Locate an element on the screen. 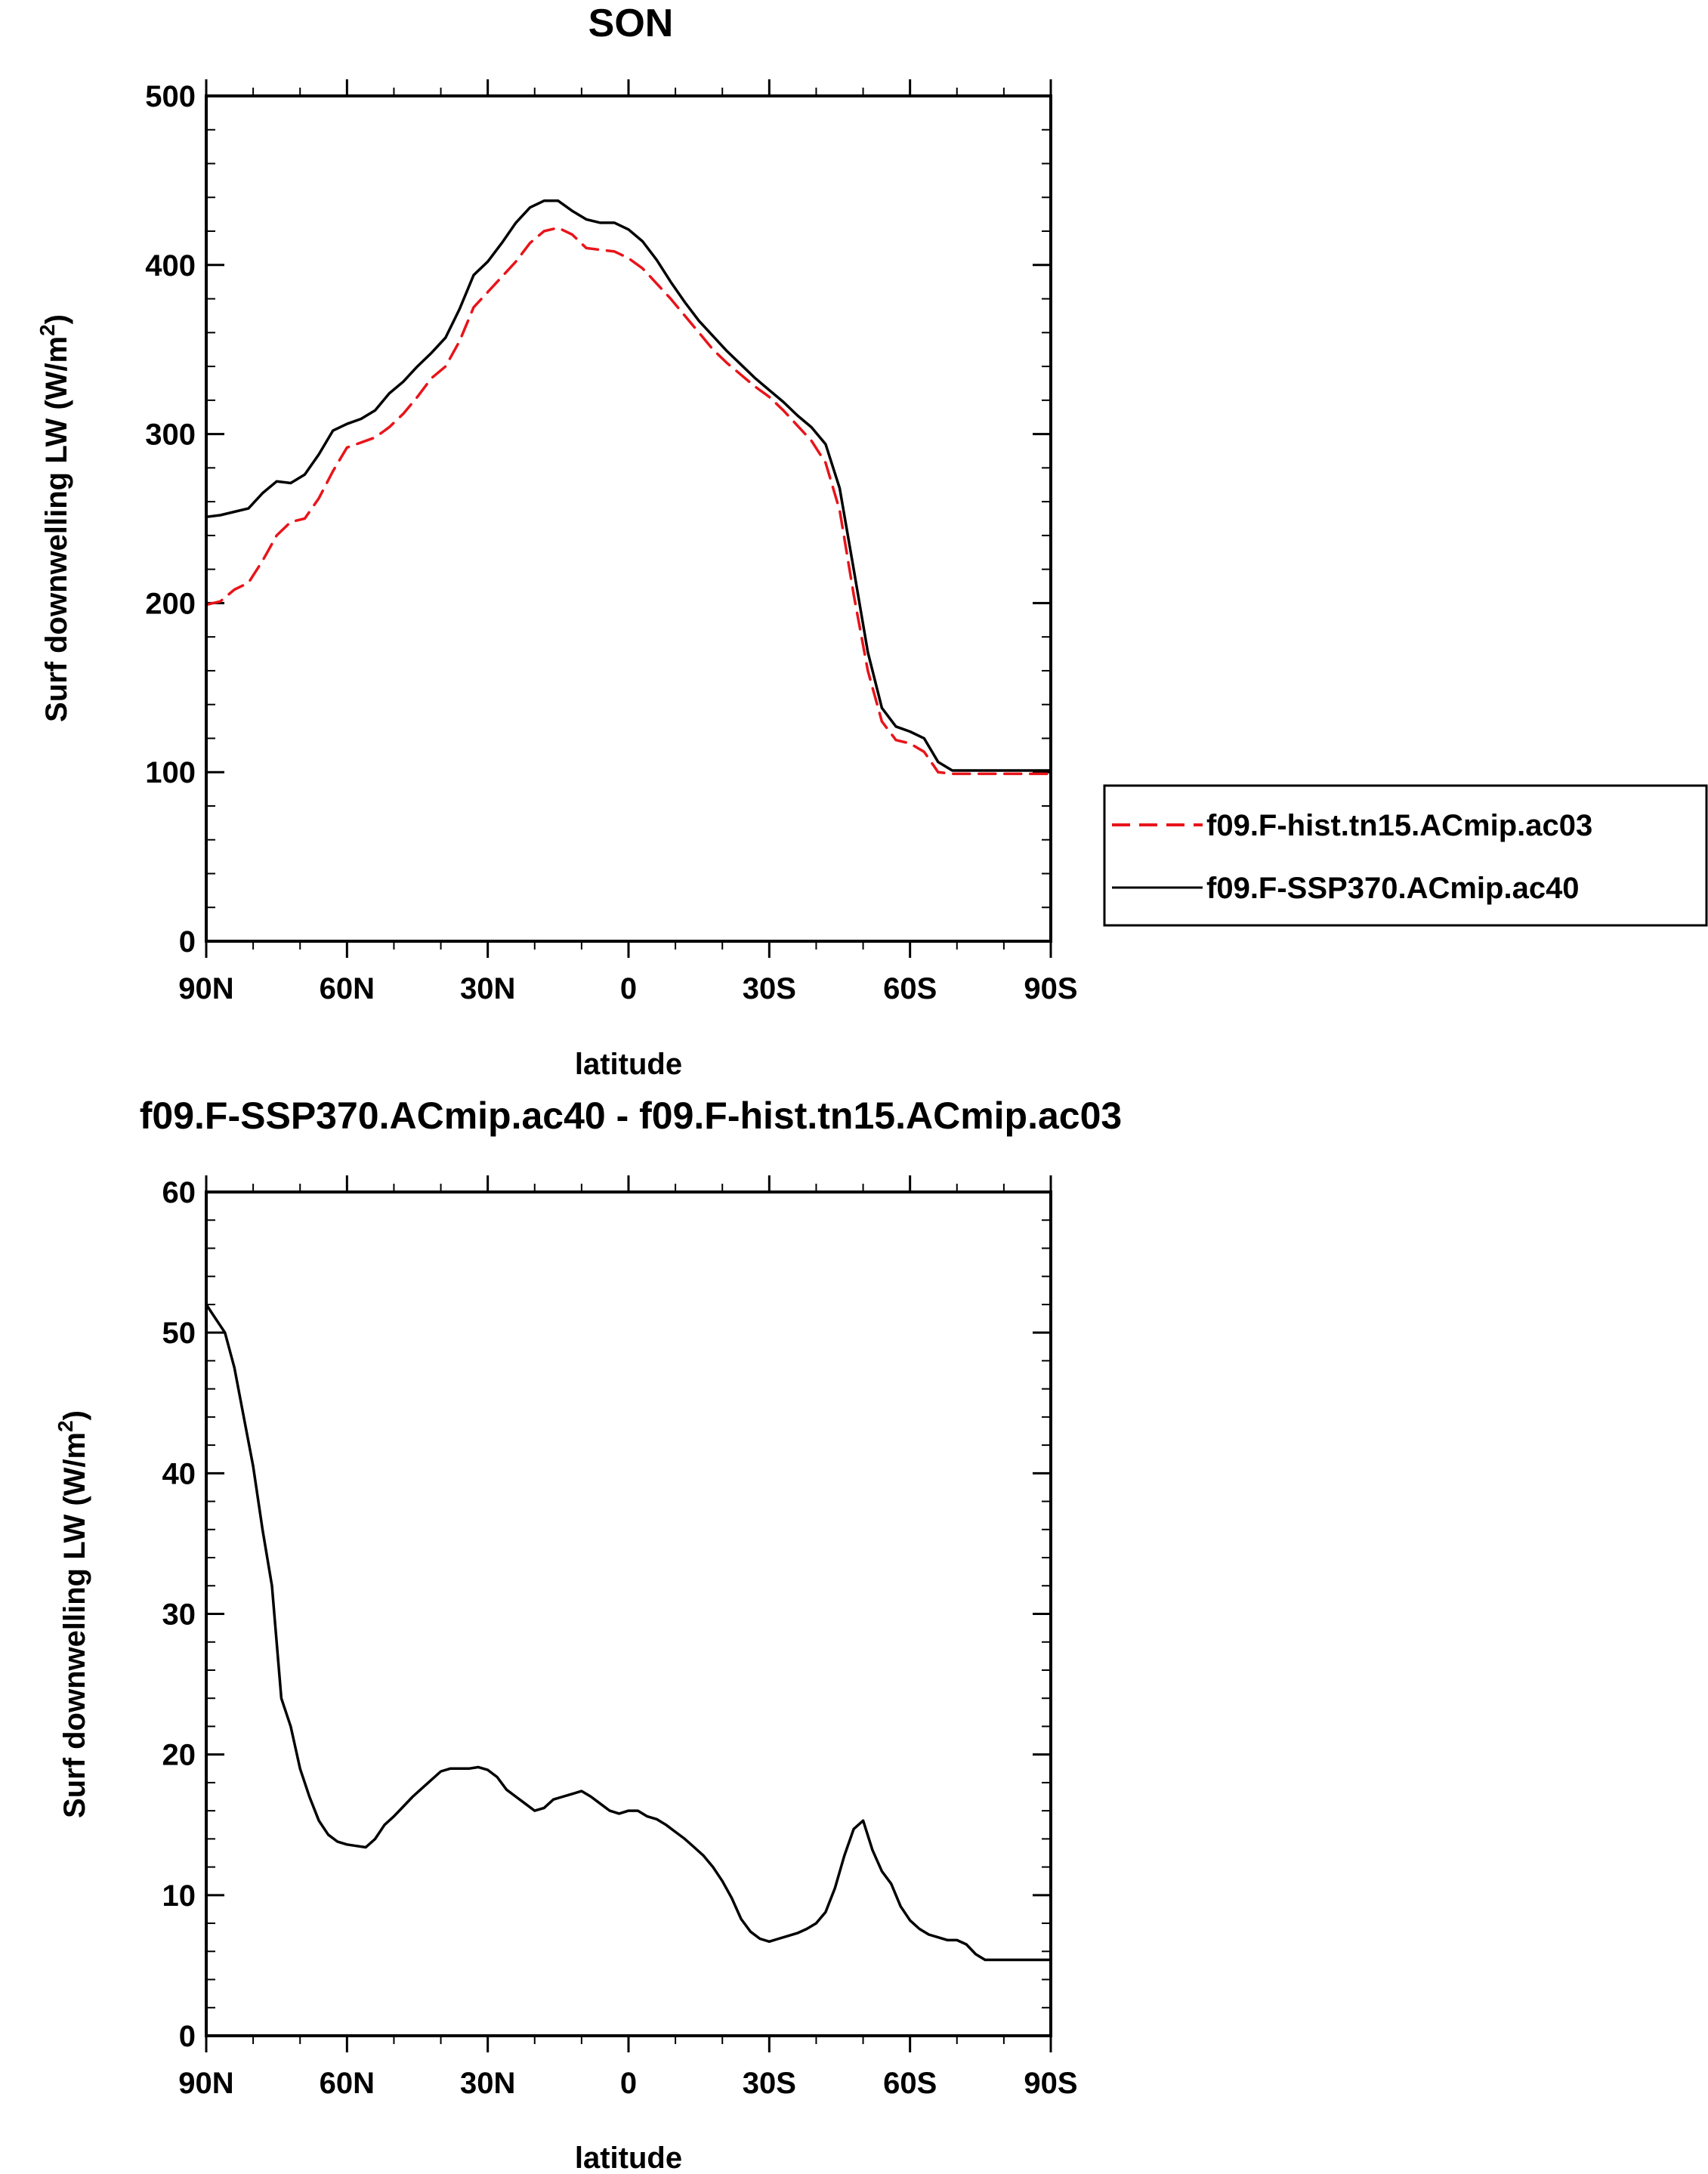 This screenshot has height=2174, width=1708. y-tick-label: 100 is located at coordinates (170, 772).